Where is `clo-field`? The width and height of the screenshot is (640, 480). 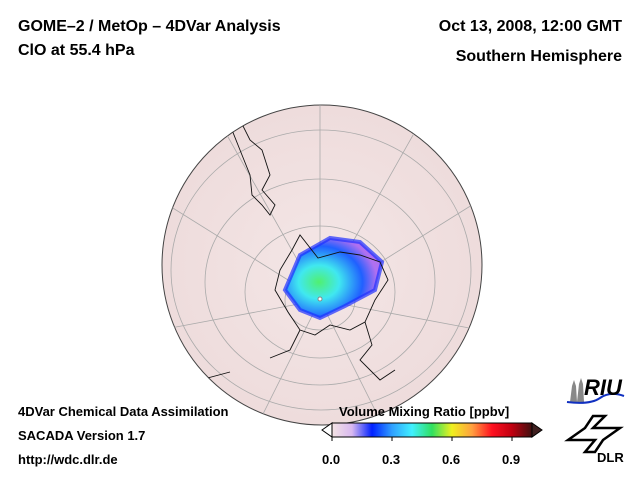 clo-field is located at coordinates (333, 278).